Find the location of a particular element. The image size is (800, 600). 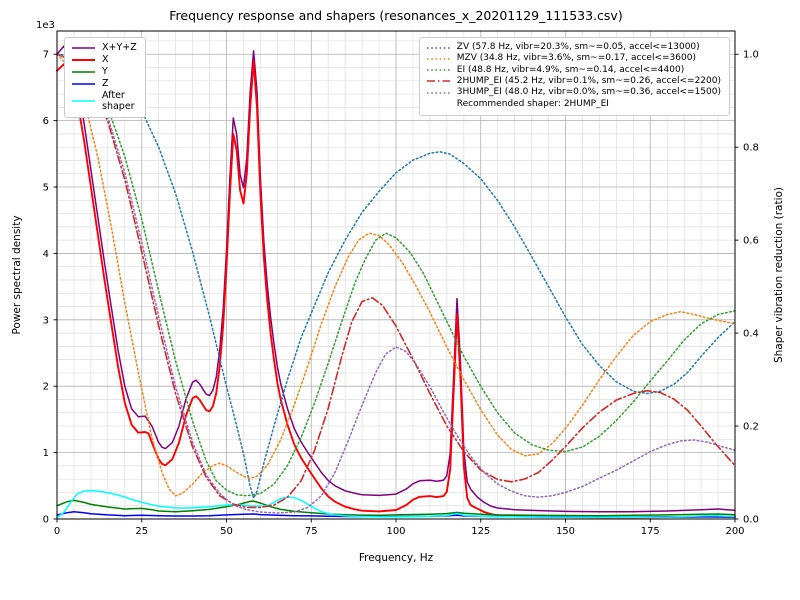

y-left-tick-label: 4 is located at coordinates (46, 254).